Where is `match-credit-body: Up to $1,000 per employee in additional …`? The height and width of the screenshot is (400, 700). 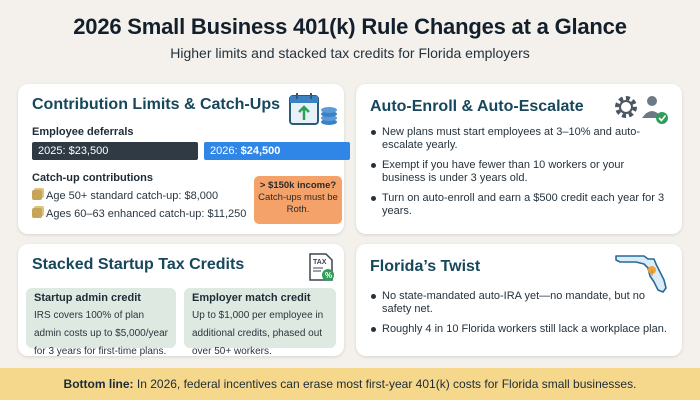
match-credit-body: Up to $1,000 per employee in additional … is located at coordinates (258, 333).